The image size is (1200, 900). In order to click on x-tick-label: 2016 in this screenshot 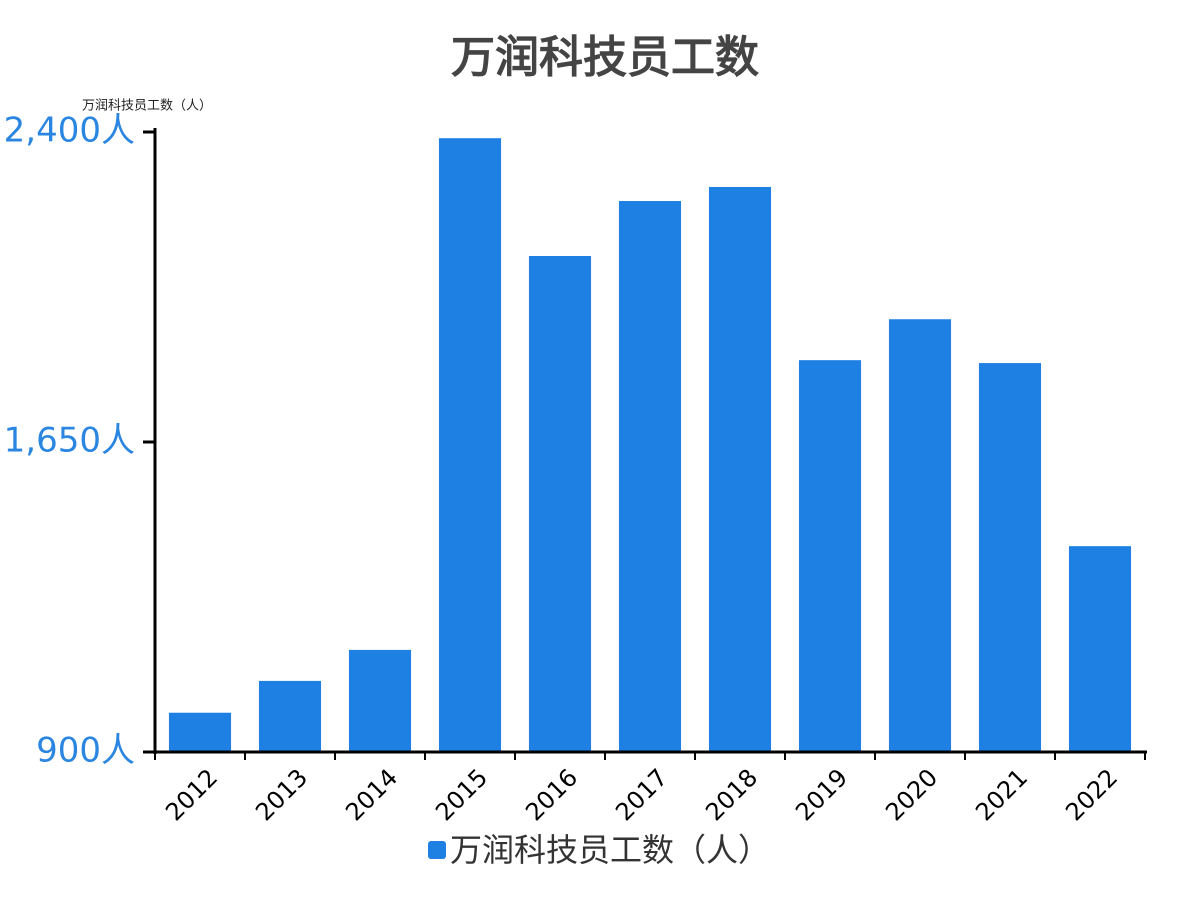, I will do `click(551, 794)`.